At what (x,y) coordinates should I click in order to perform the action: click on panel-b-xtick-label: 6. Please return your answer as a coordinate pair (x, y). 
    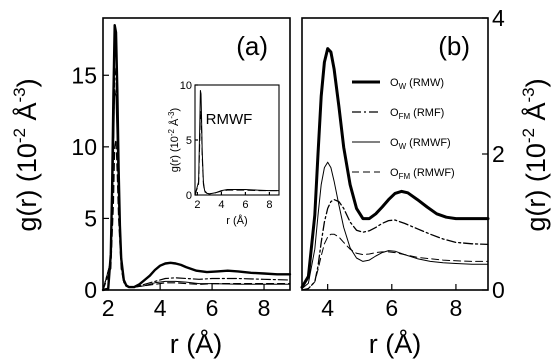
    Looking at the image, I should click on (391, 308).